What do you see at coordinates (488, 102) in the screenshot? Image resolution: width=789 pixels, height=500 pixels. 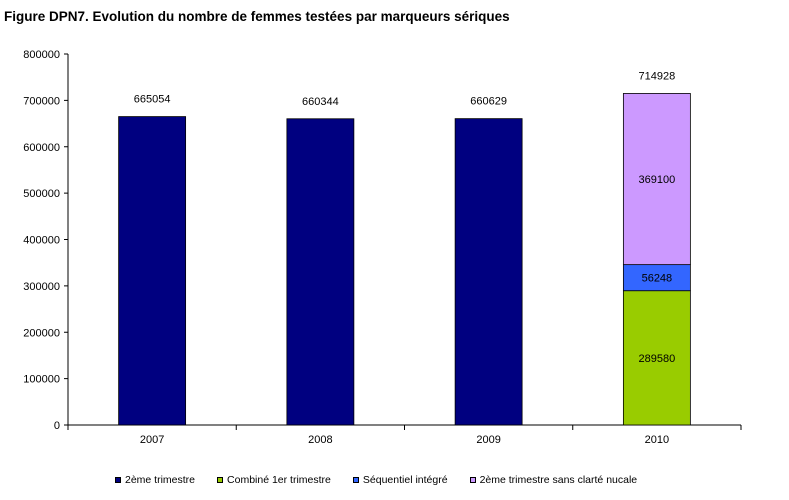 I see `bar-total-label: 660629` at bounding box center [488, 102].